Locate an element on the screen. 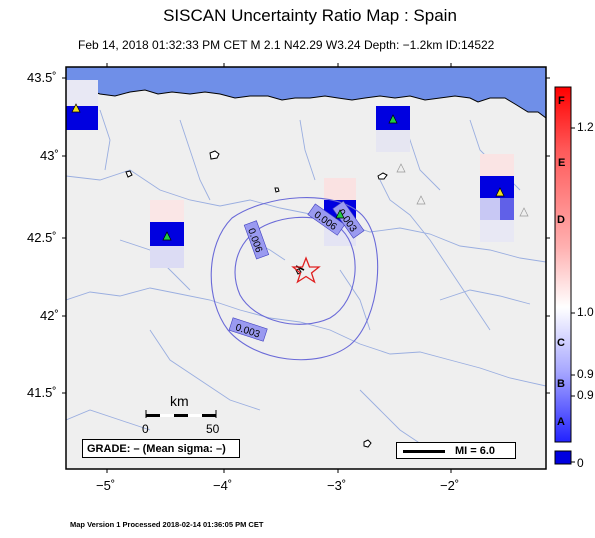 Image resolution: width=595 pixels, height=538 pixels. lon-label: −3˚ is located at coordinates (337, 485).